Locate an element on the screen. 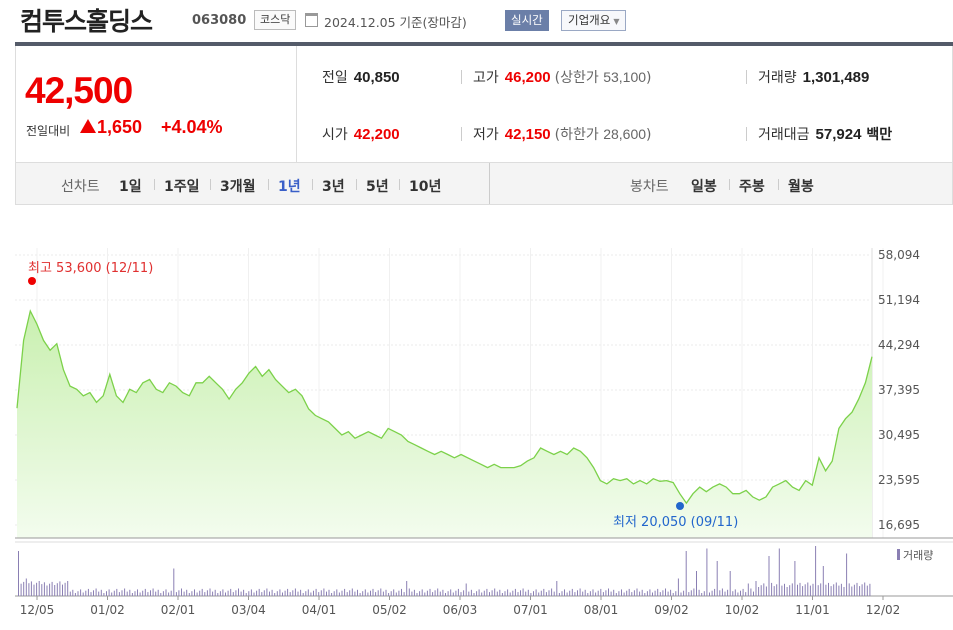  tab-1year: 1년 is located at coordinates (289, 187).